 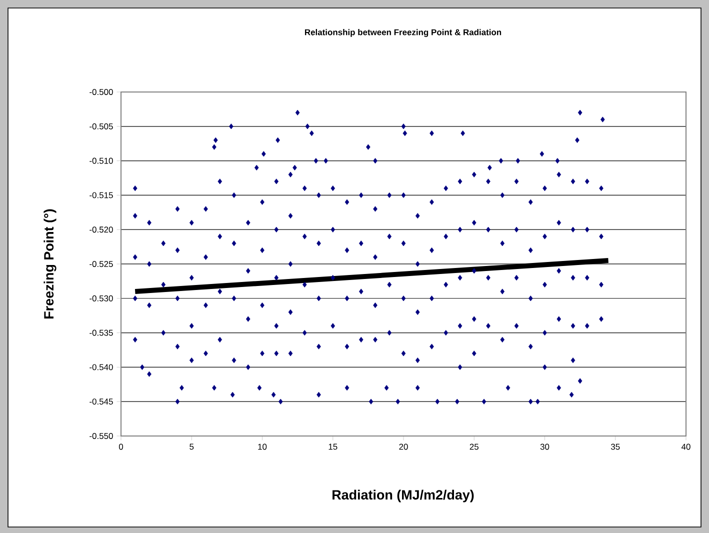 I want to click on y-tick-label: -0.535, so click(x=101, y=333).